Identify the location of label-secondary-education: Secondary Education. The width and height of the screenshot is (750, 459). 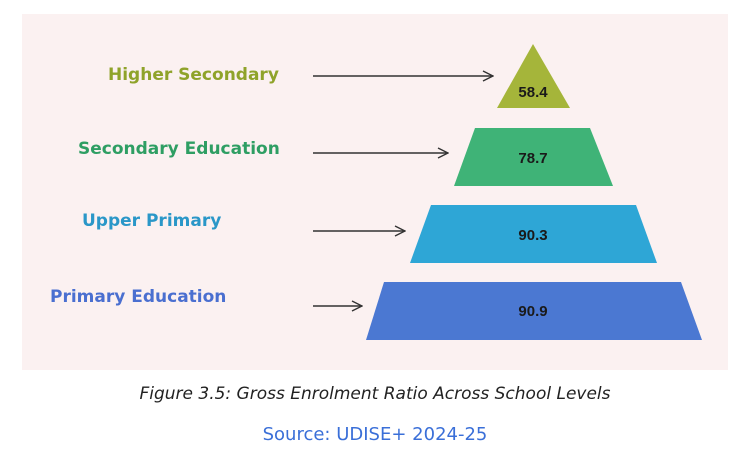
(179, 149).